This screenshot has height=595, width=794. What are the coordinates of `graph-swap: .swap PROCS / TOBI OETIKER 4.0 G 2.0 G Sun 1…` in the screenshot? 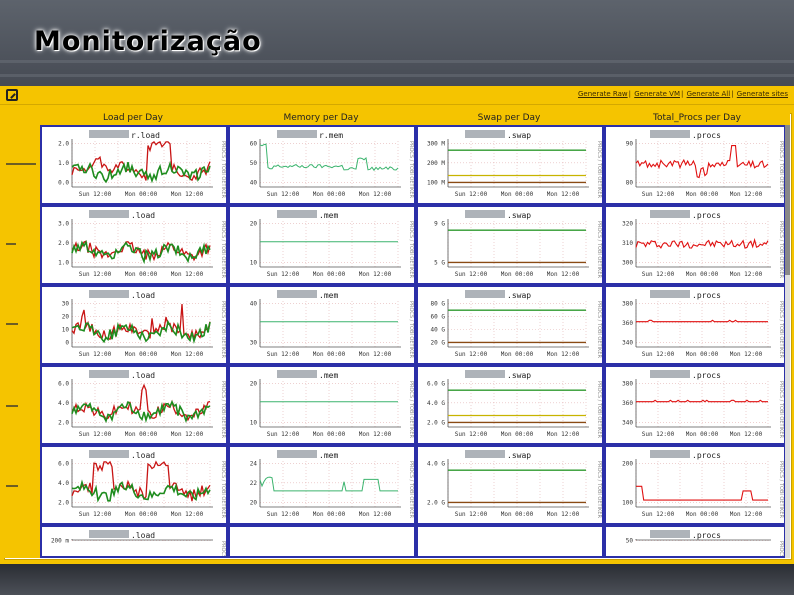 It's located at (514, 484).